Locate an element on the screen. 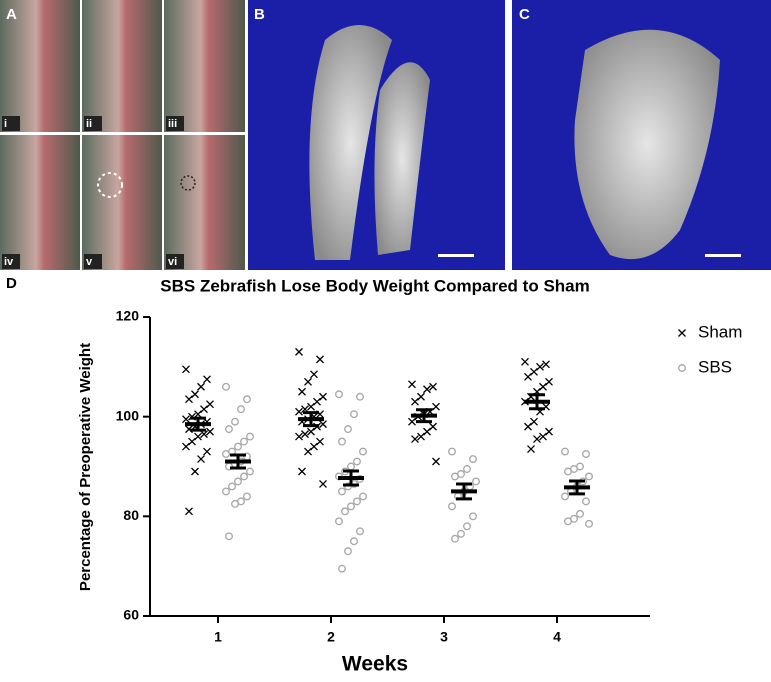  legend-marker is located at coordinates (682, 368).